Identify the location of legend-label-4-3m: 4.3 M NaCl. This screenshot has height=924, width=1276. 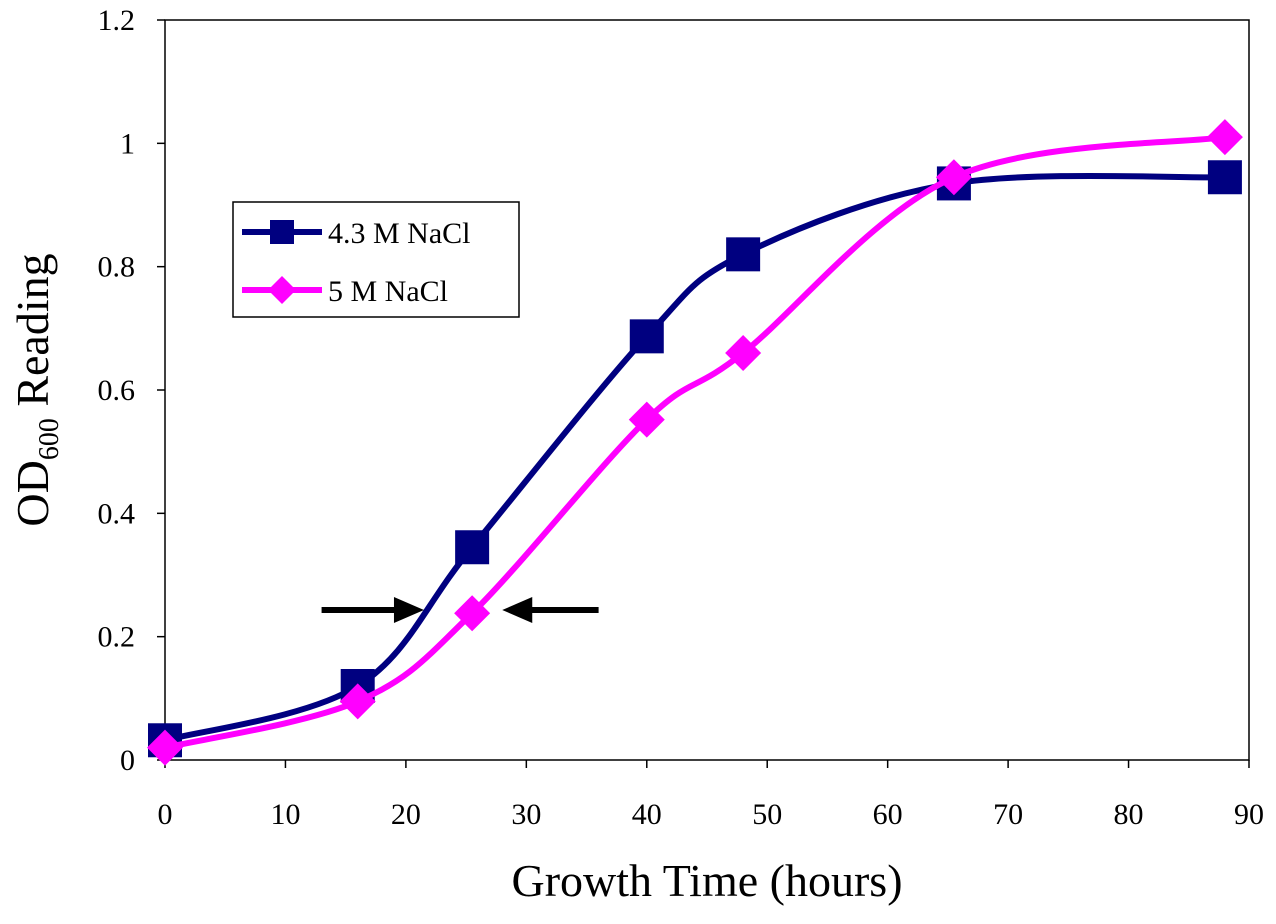
(399, 233).